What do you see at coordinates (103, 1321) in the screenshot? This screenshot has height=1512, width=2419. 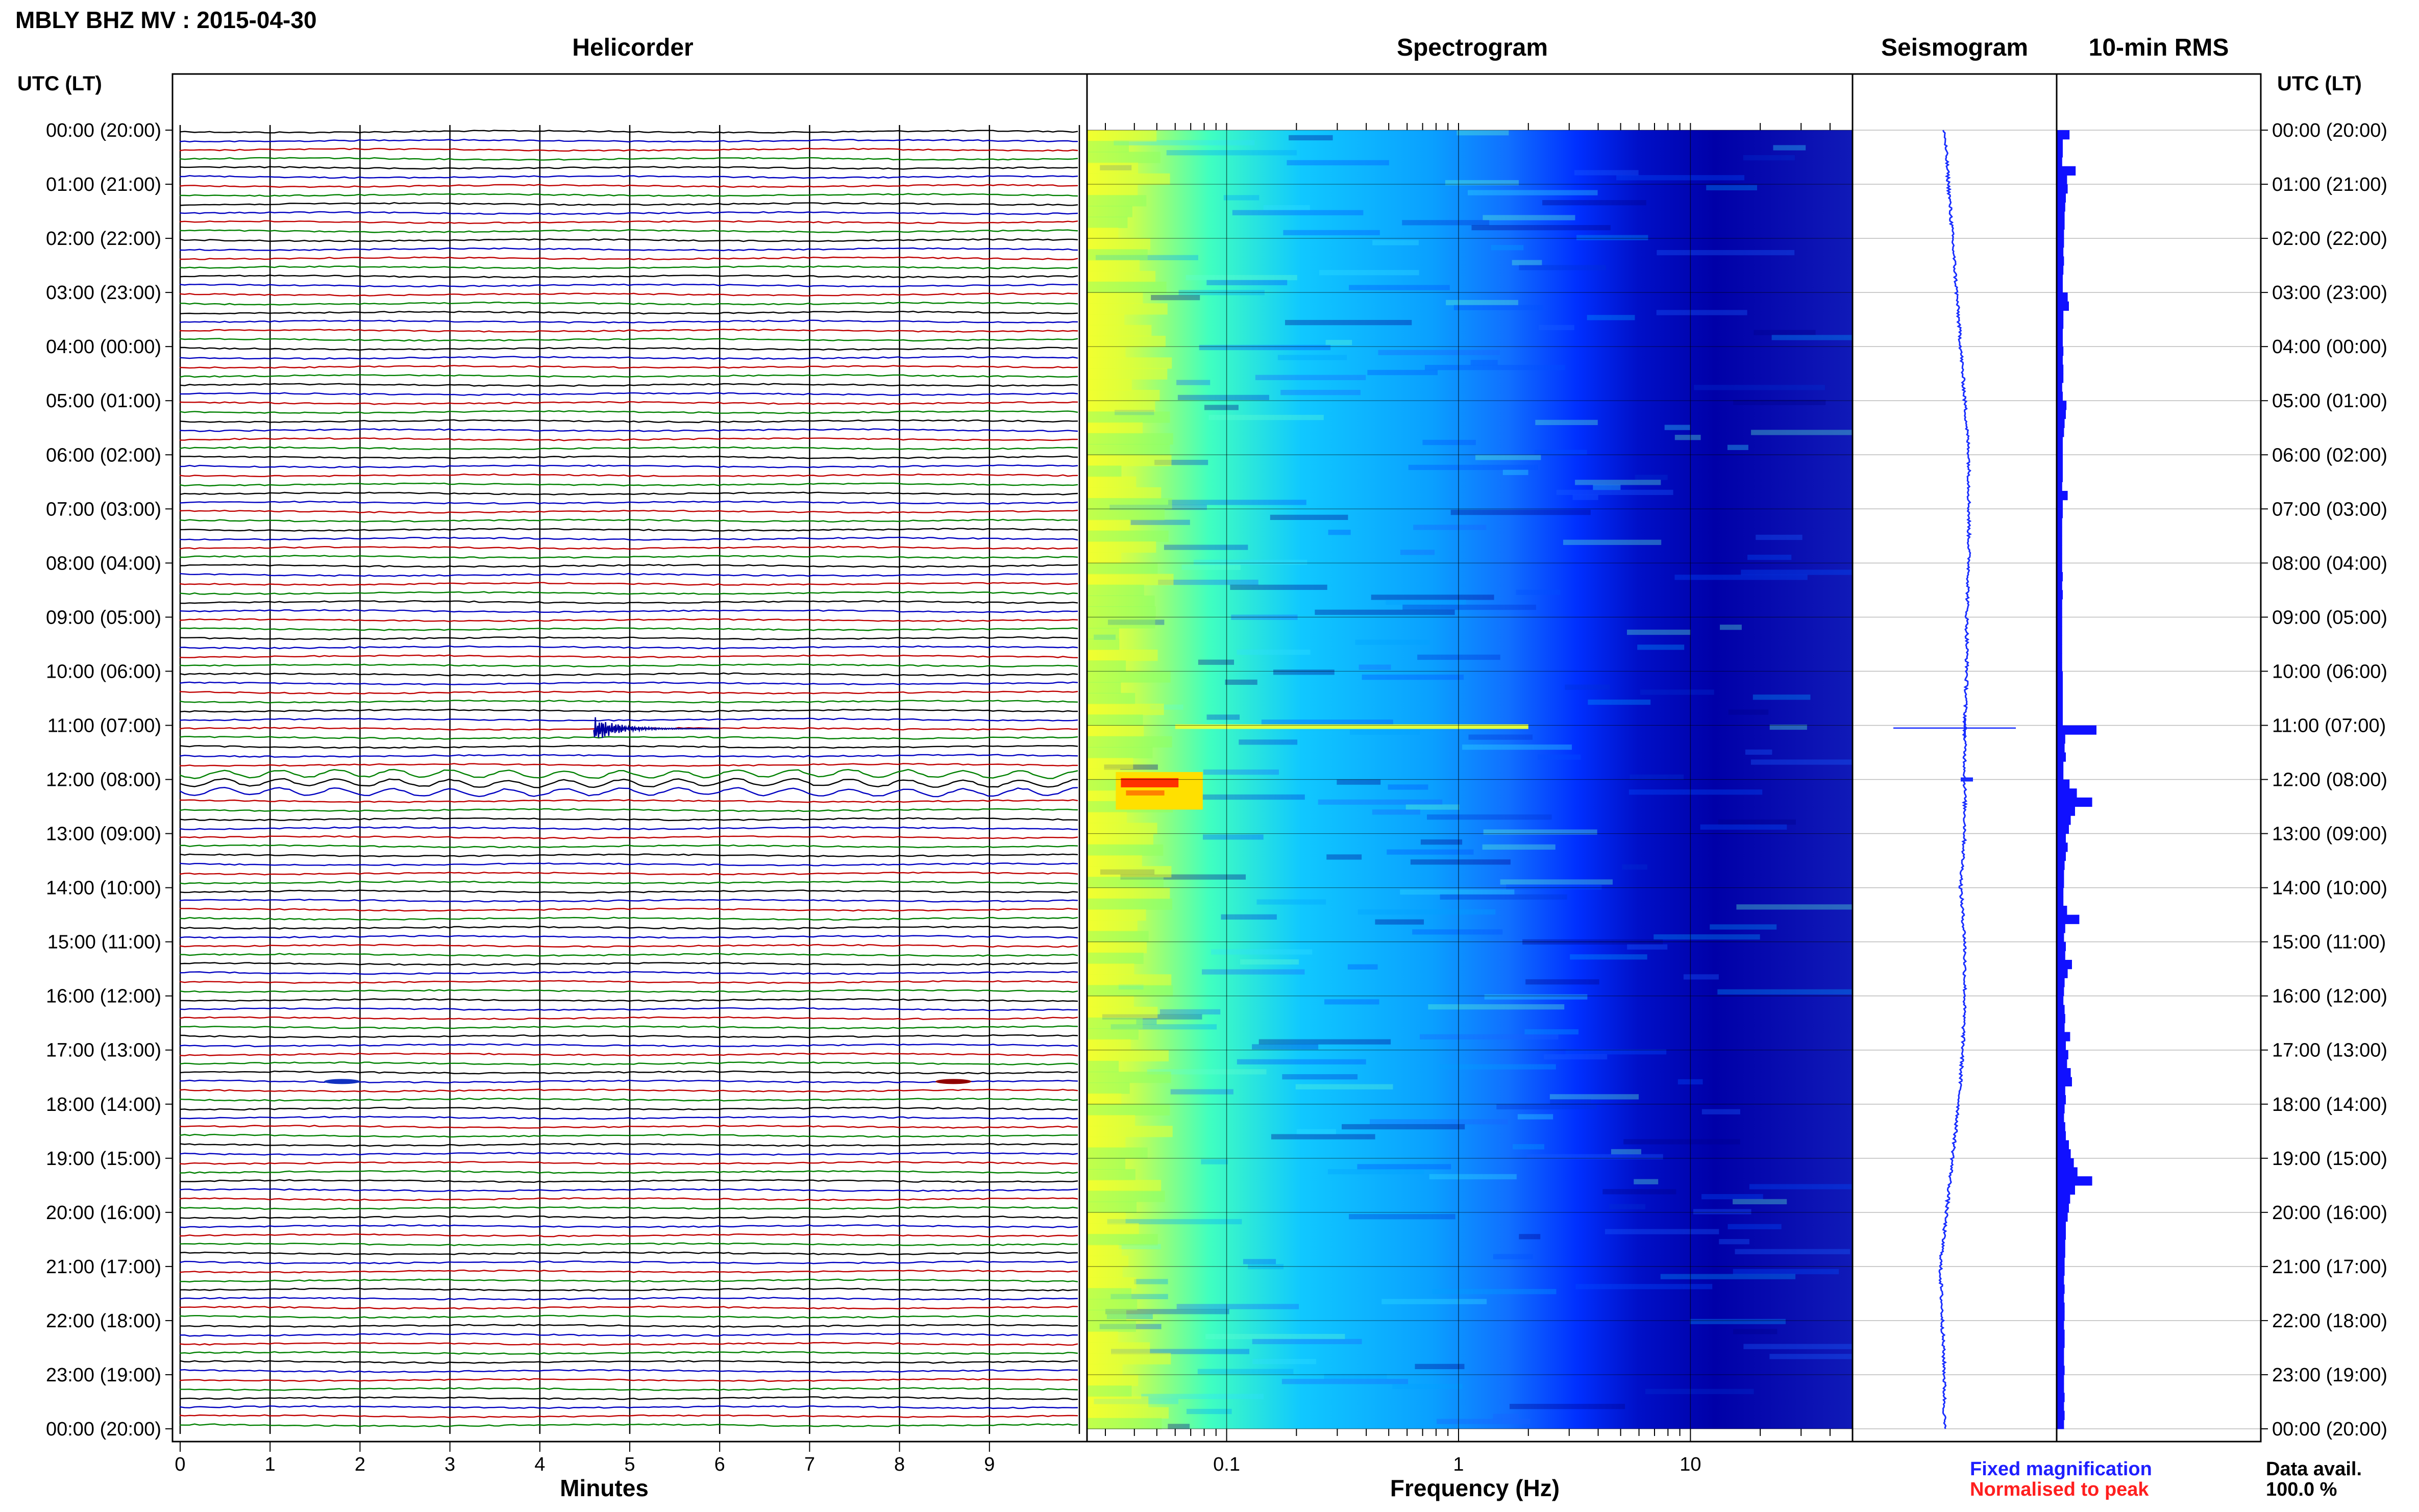 I see `left-time-label: 22:00 (18:00)` at bounding box center [103, 1321].